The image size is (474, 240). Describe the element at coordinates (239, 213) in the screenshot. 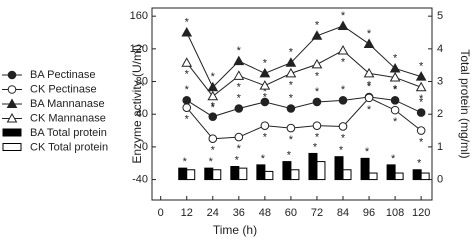

I see `x-tick-label: 36` at that location.